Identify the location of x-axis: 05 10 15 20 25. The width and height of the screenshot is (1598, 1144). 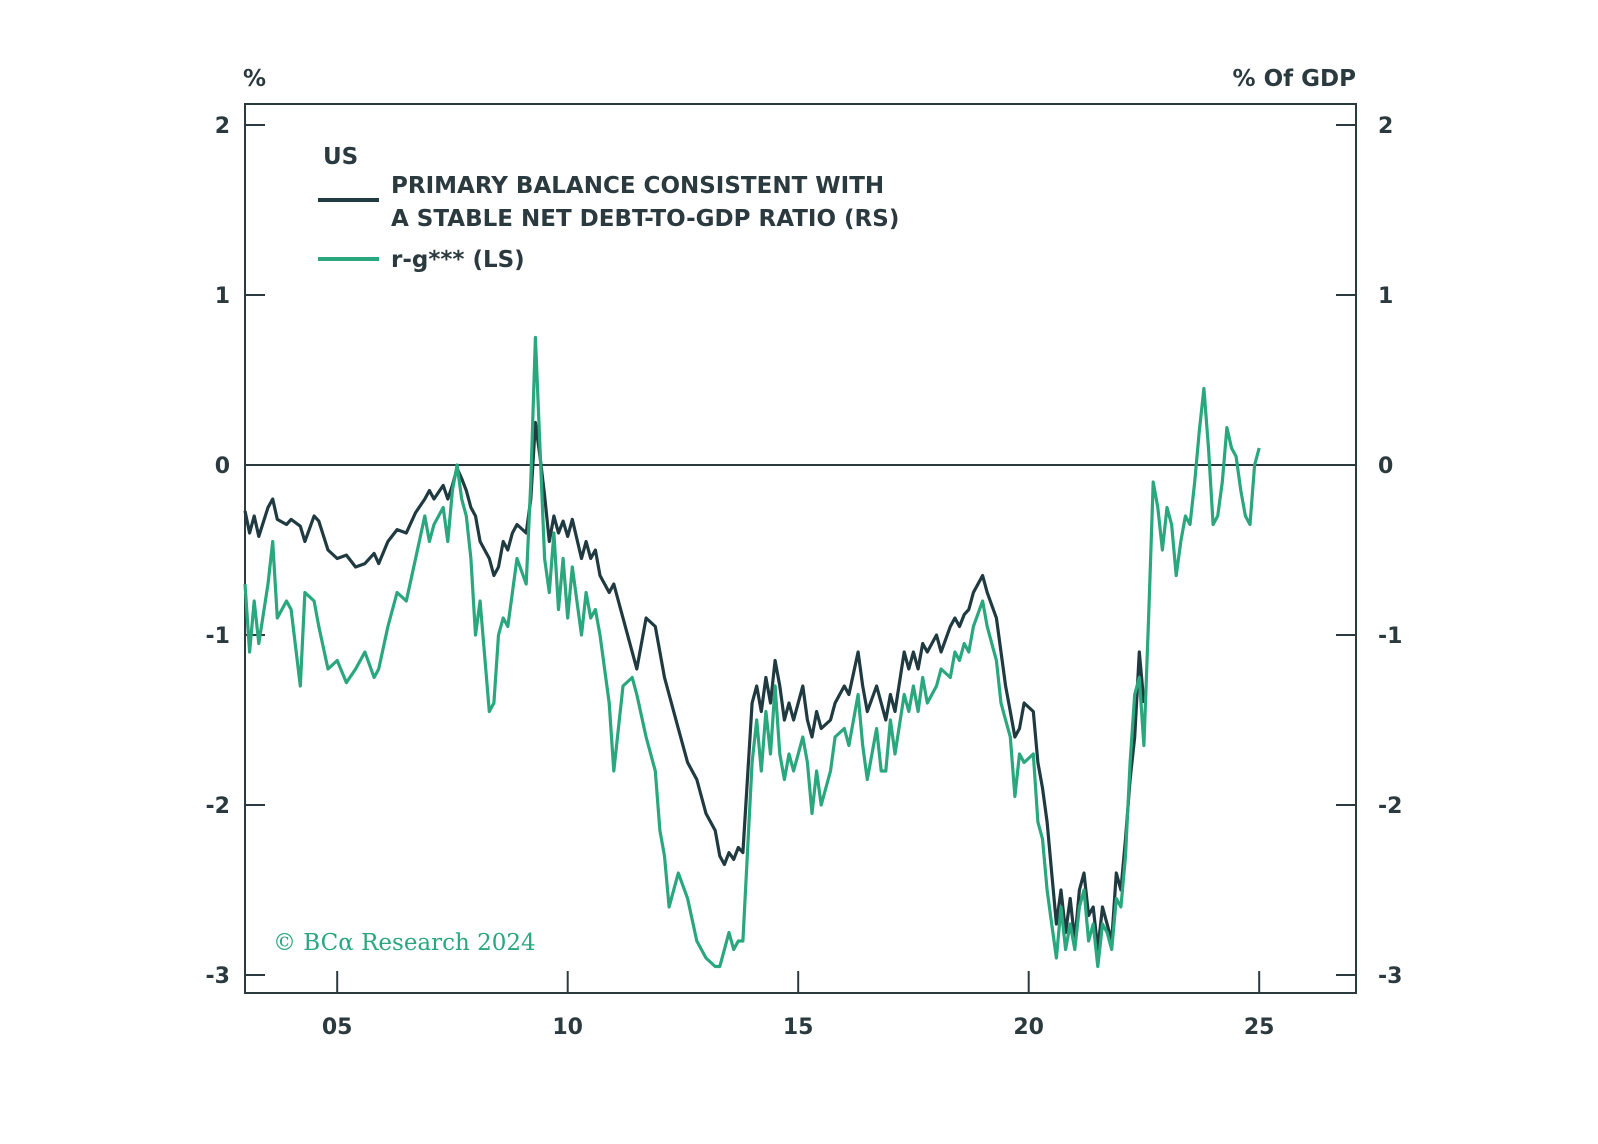
(798, 1005).